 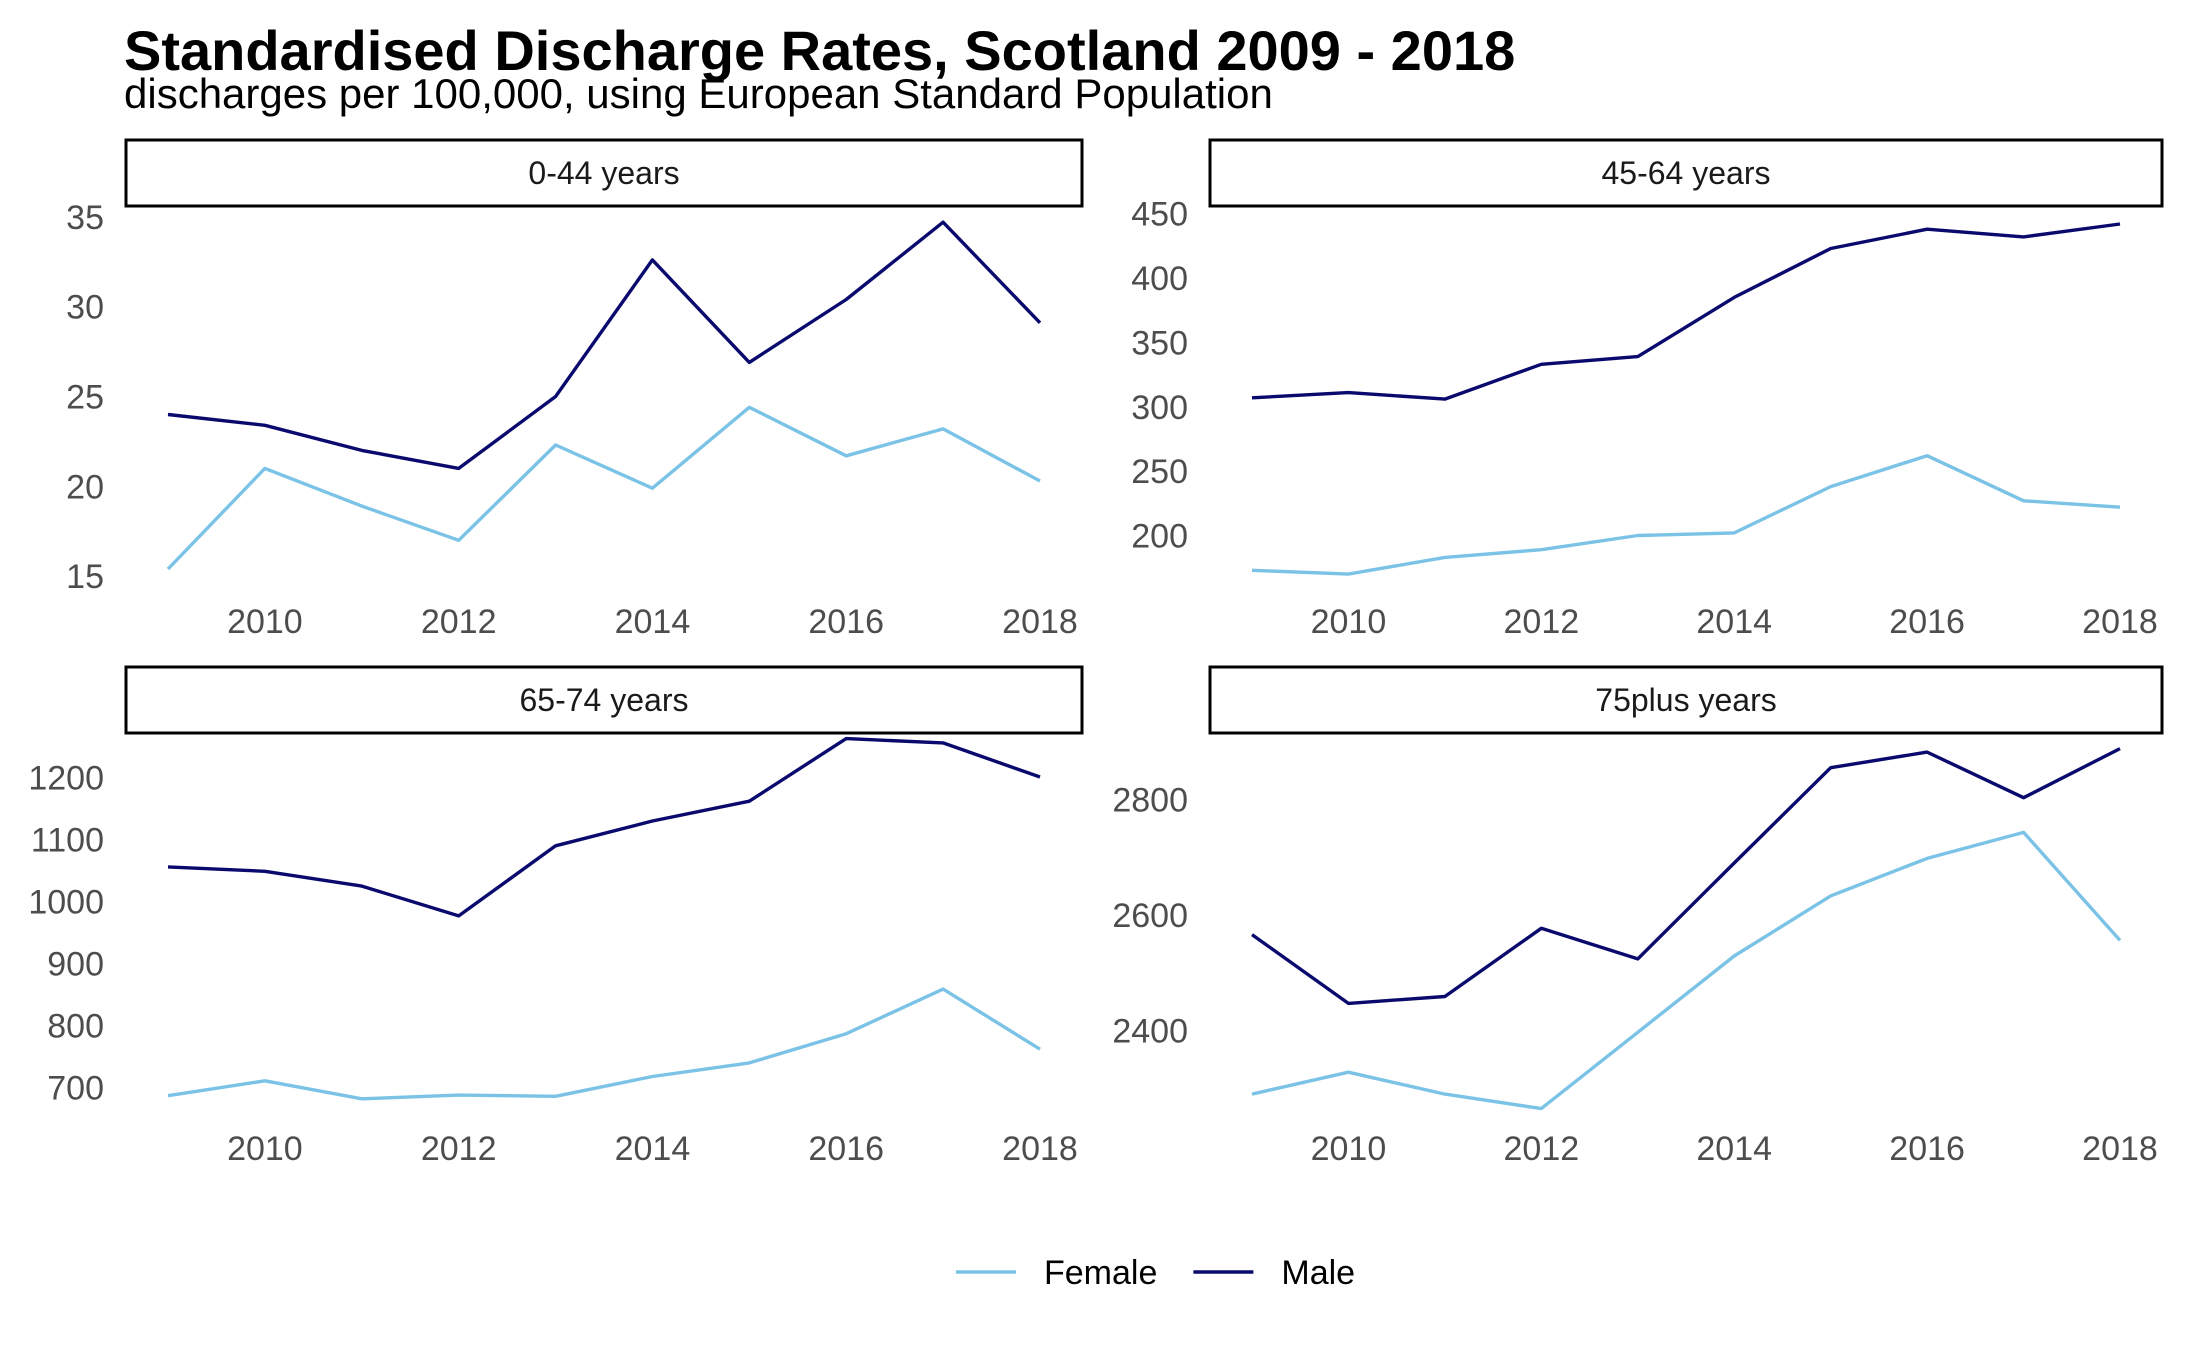 I want to click on y-tick-label: 200, so click(x=1159, y=537).